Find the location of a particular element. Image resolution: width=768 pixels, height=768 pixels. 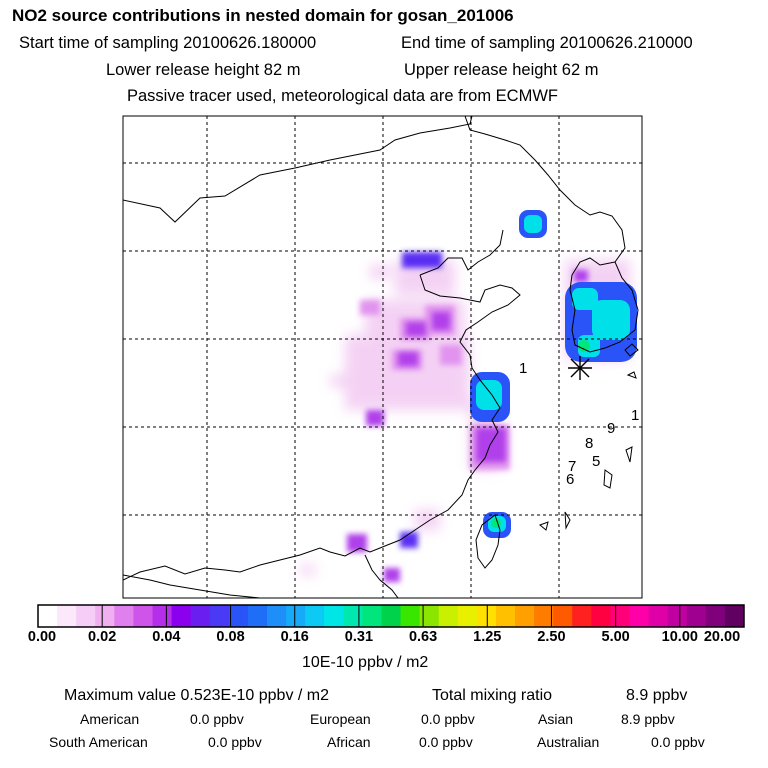

trajectory-marker-8: 8 is located at coordinates (589, 443).